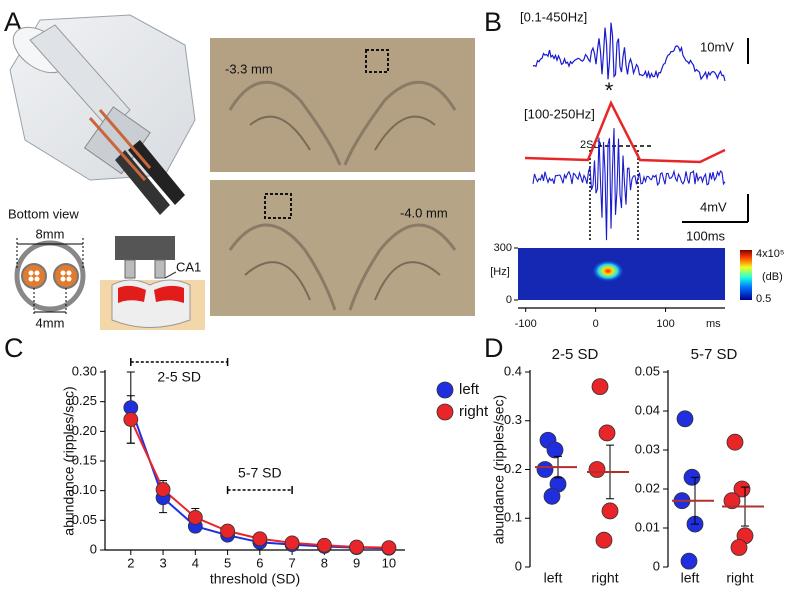  What do you see at coordinates (526, 324) in the screenshot?
I see `x-tick-label: -100` at bounding box center [526, 324].